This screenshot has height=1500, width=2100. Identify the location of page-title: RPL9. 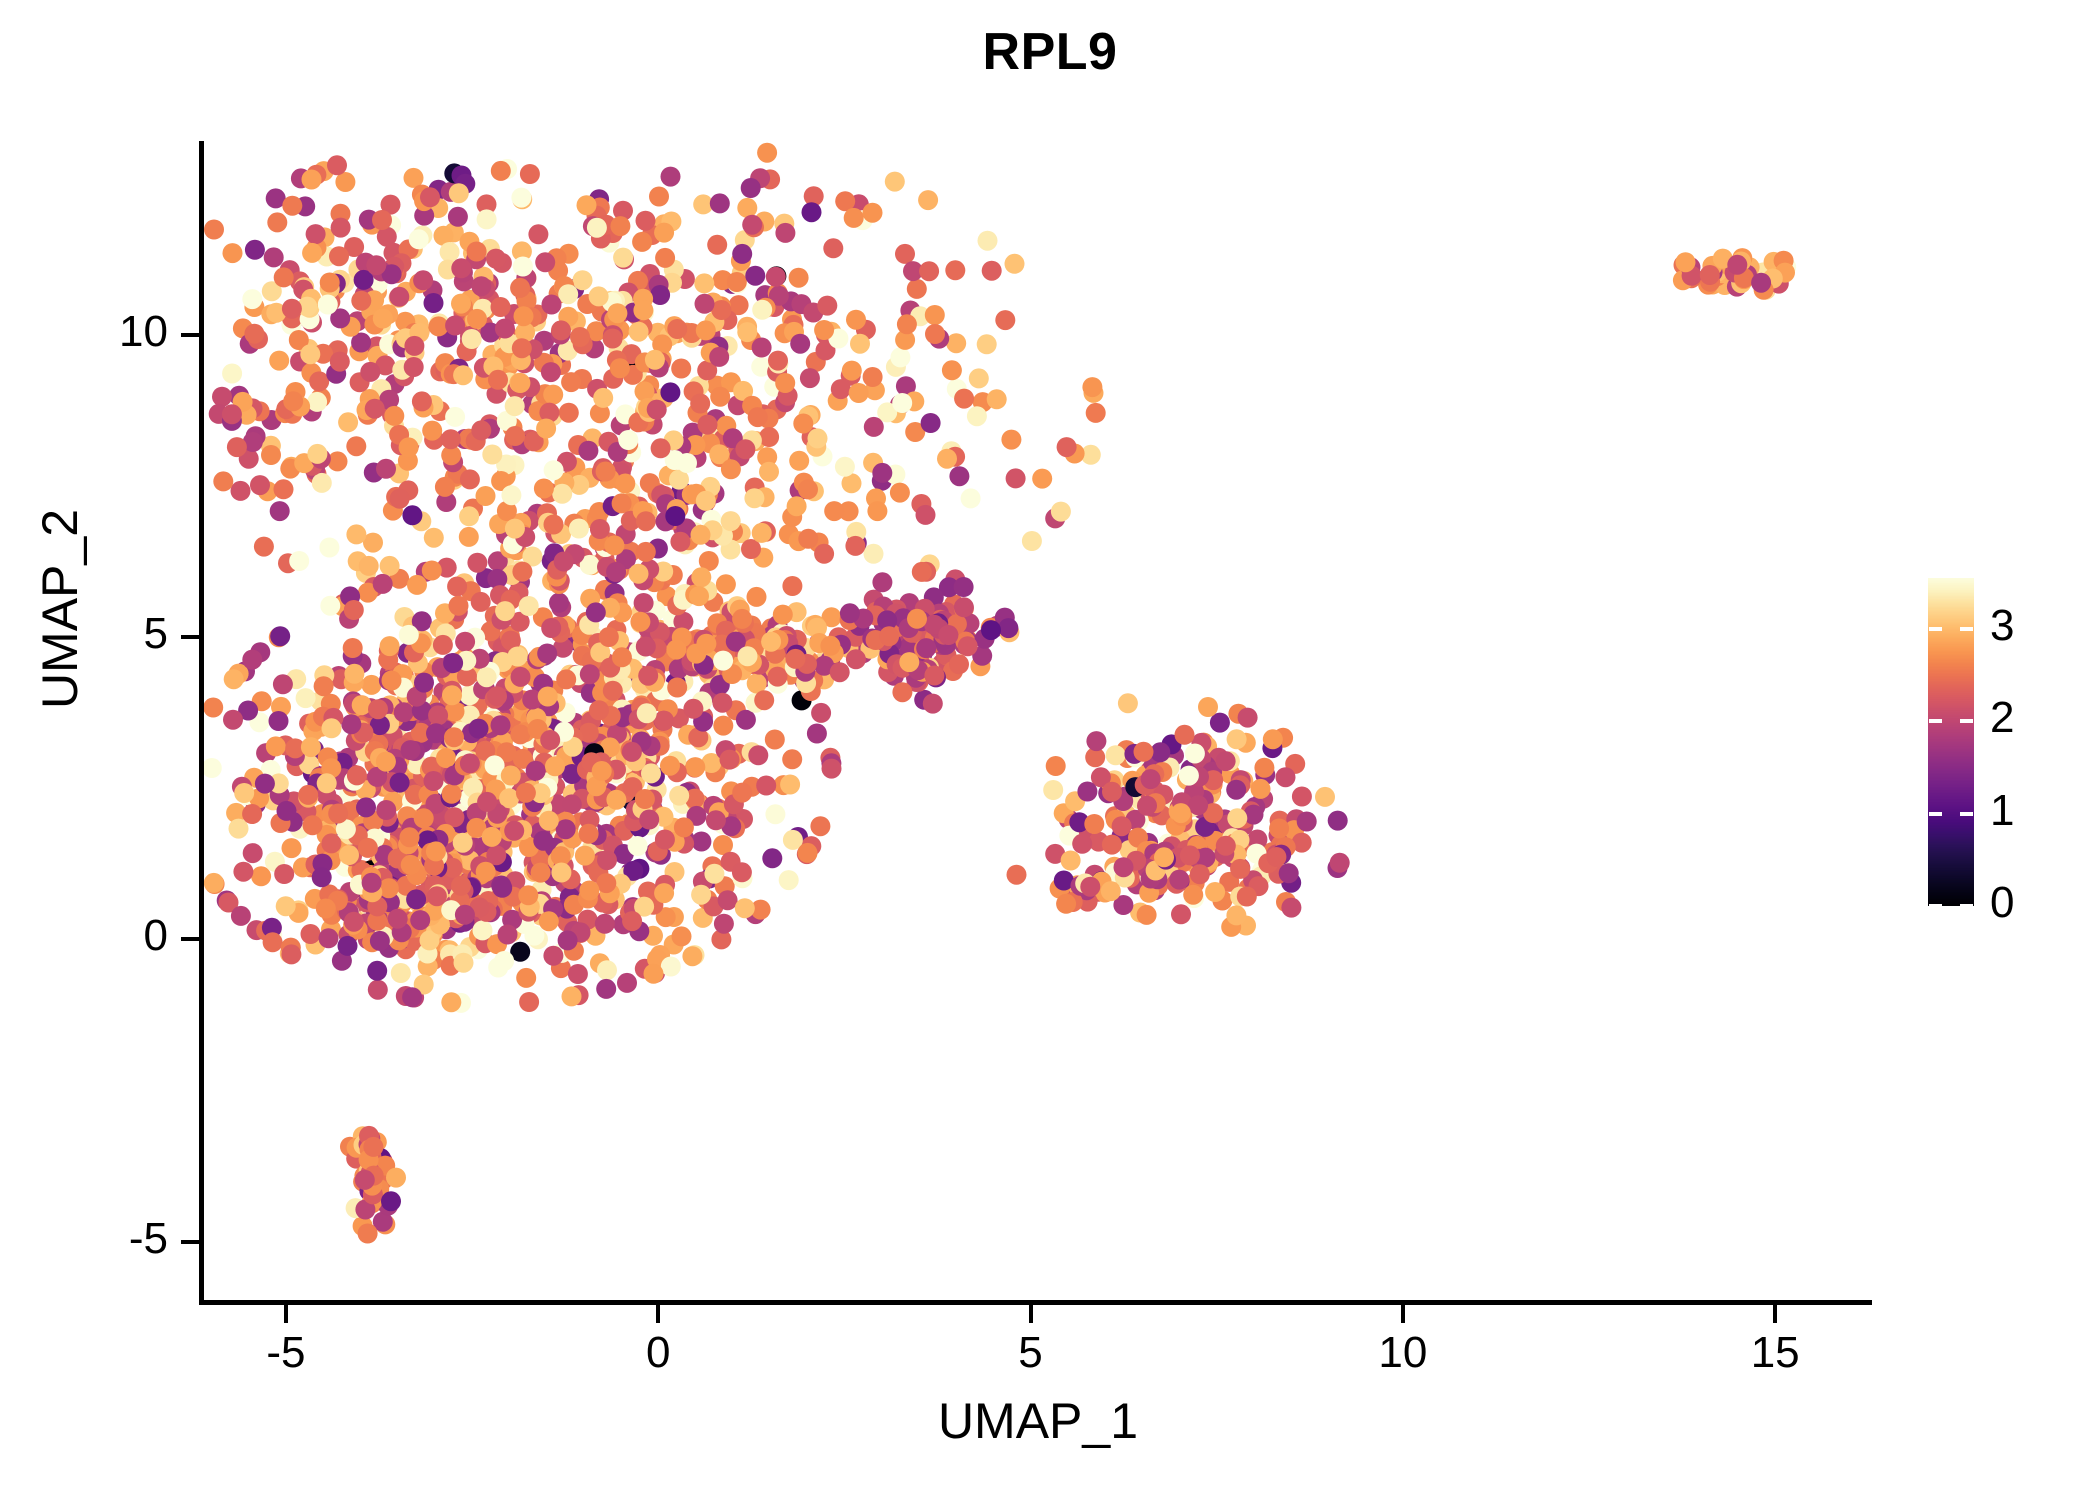
(1050, 52).